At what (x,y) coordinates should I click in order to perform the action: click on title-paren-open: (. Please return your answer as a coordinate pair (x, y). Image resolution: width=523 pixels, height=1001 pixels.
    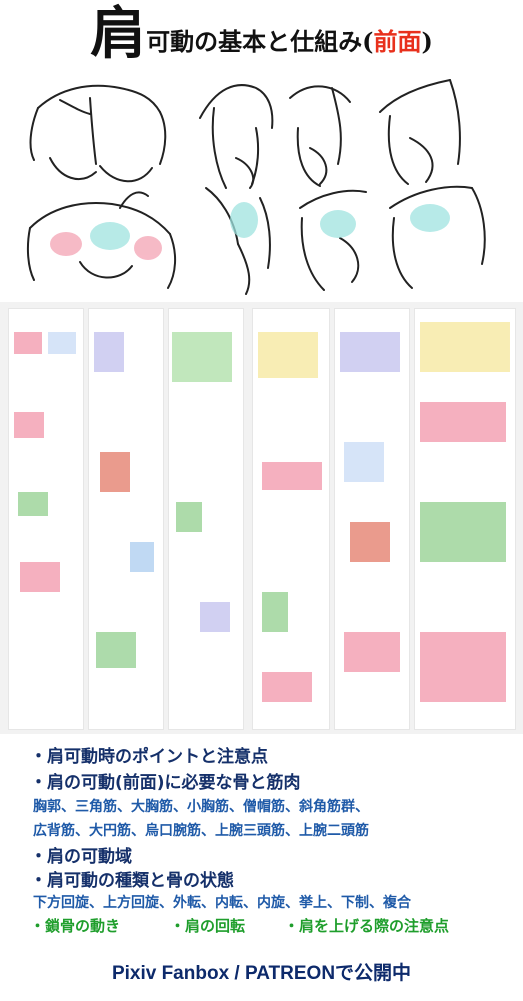
    Looking at the image, I should click on (368, 41).